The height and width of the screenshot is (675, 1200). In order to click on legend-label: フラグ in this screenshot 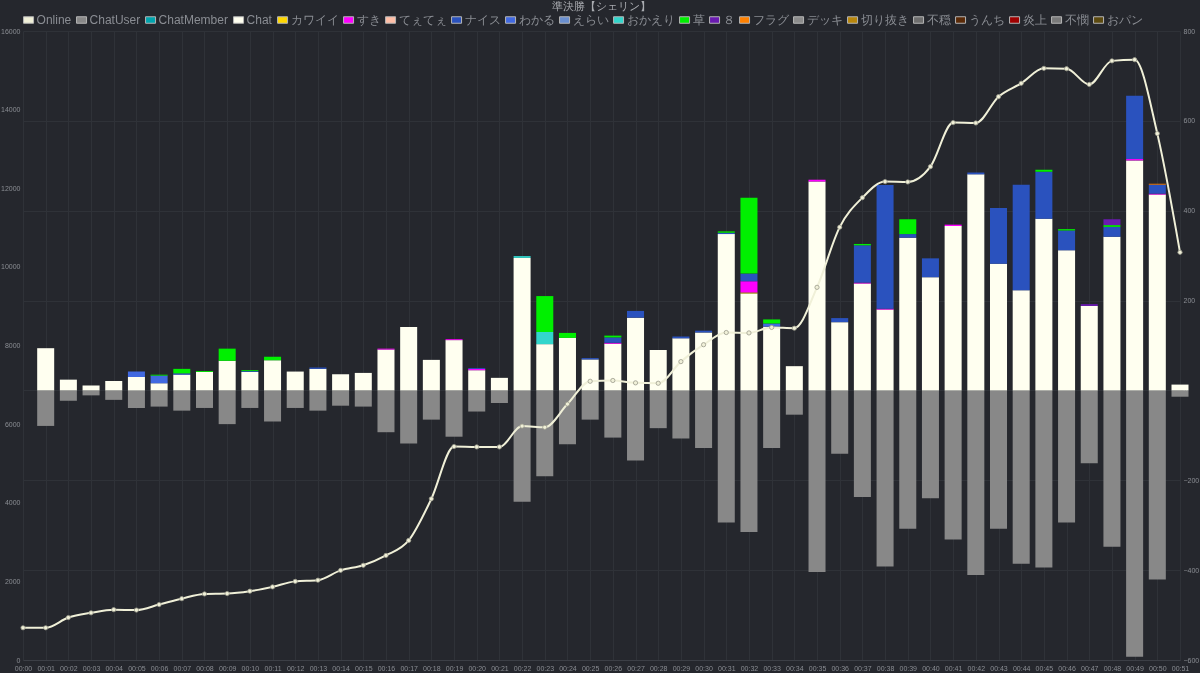, I will do `click(771, 20)`.